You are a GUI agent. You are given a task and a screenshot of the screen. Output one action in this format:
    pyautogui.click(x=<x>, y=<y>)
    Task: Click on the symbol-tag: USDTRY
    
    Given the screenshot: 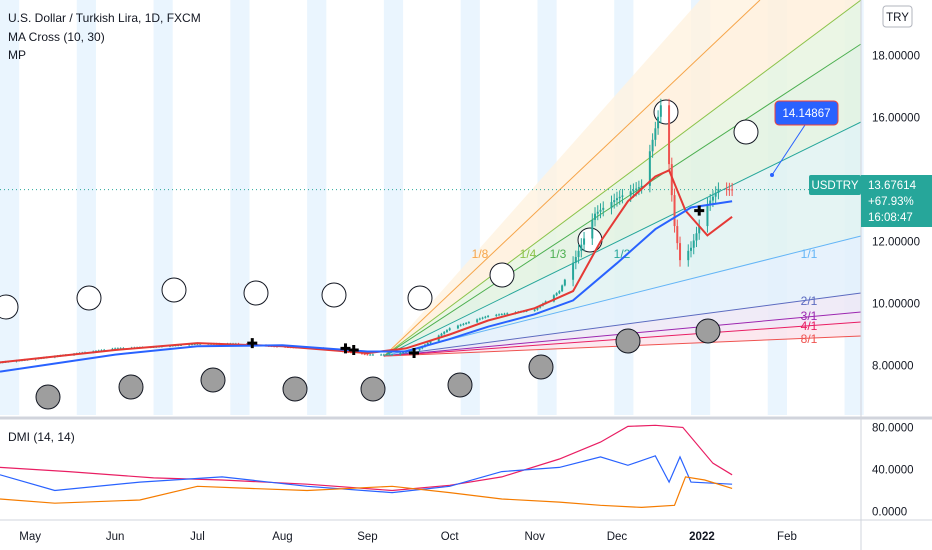 What is the action you would take?
    pyautogui.click(x=835, y=185)
    